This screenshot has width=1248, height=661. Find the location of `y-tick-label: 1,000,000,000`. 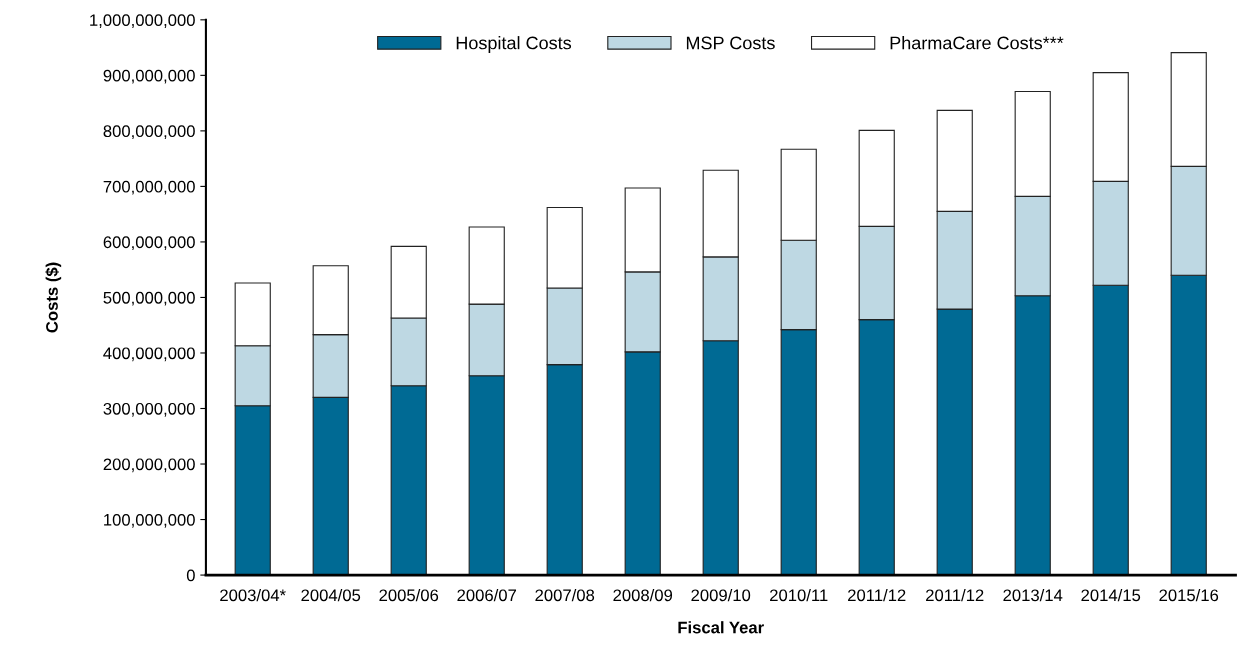

y-tick-label: 1,000,000,000 is located at coordinates (142, 21).